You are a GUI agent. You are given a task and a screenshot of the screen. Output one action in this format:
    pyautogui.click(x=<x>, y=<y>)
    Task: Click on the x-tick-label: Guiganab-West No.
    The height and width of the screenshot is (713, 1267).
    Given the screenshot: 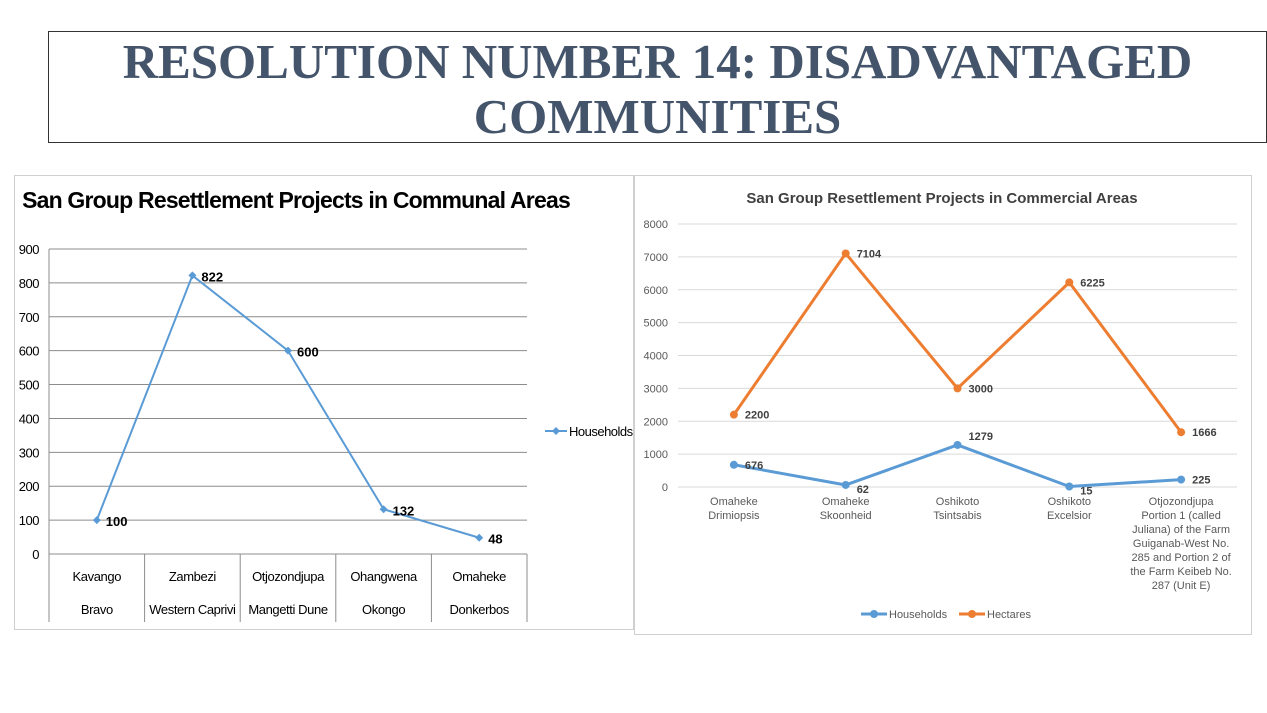 What is the action you would take?
    pyautogui.click(x=1181, y=544)
    